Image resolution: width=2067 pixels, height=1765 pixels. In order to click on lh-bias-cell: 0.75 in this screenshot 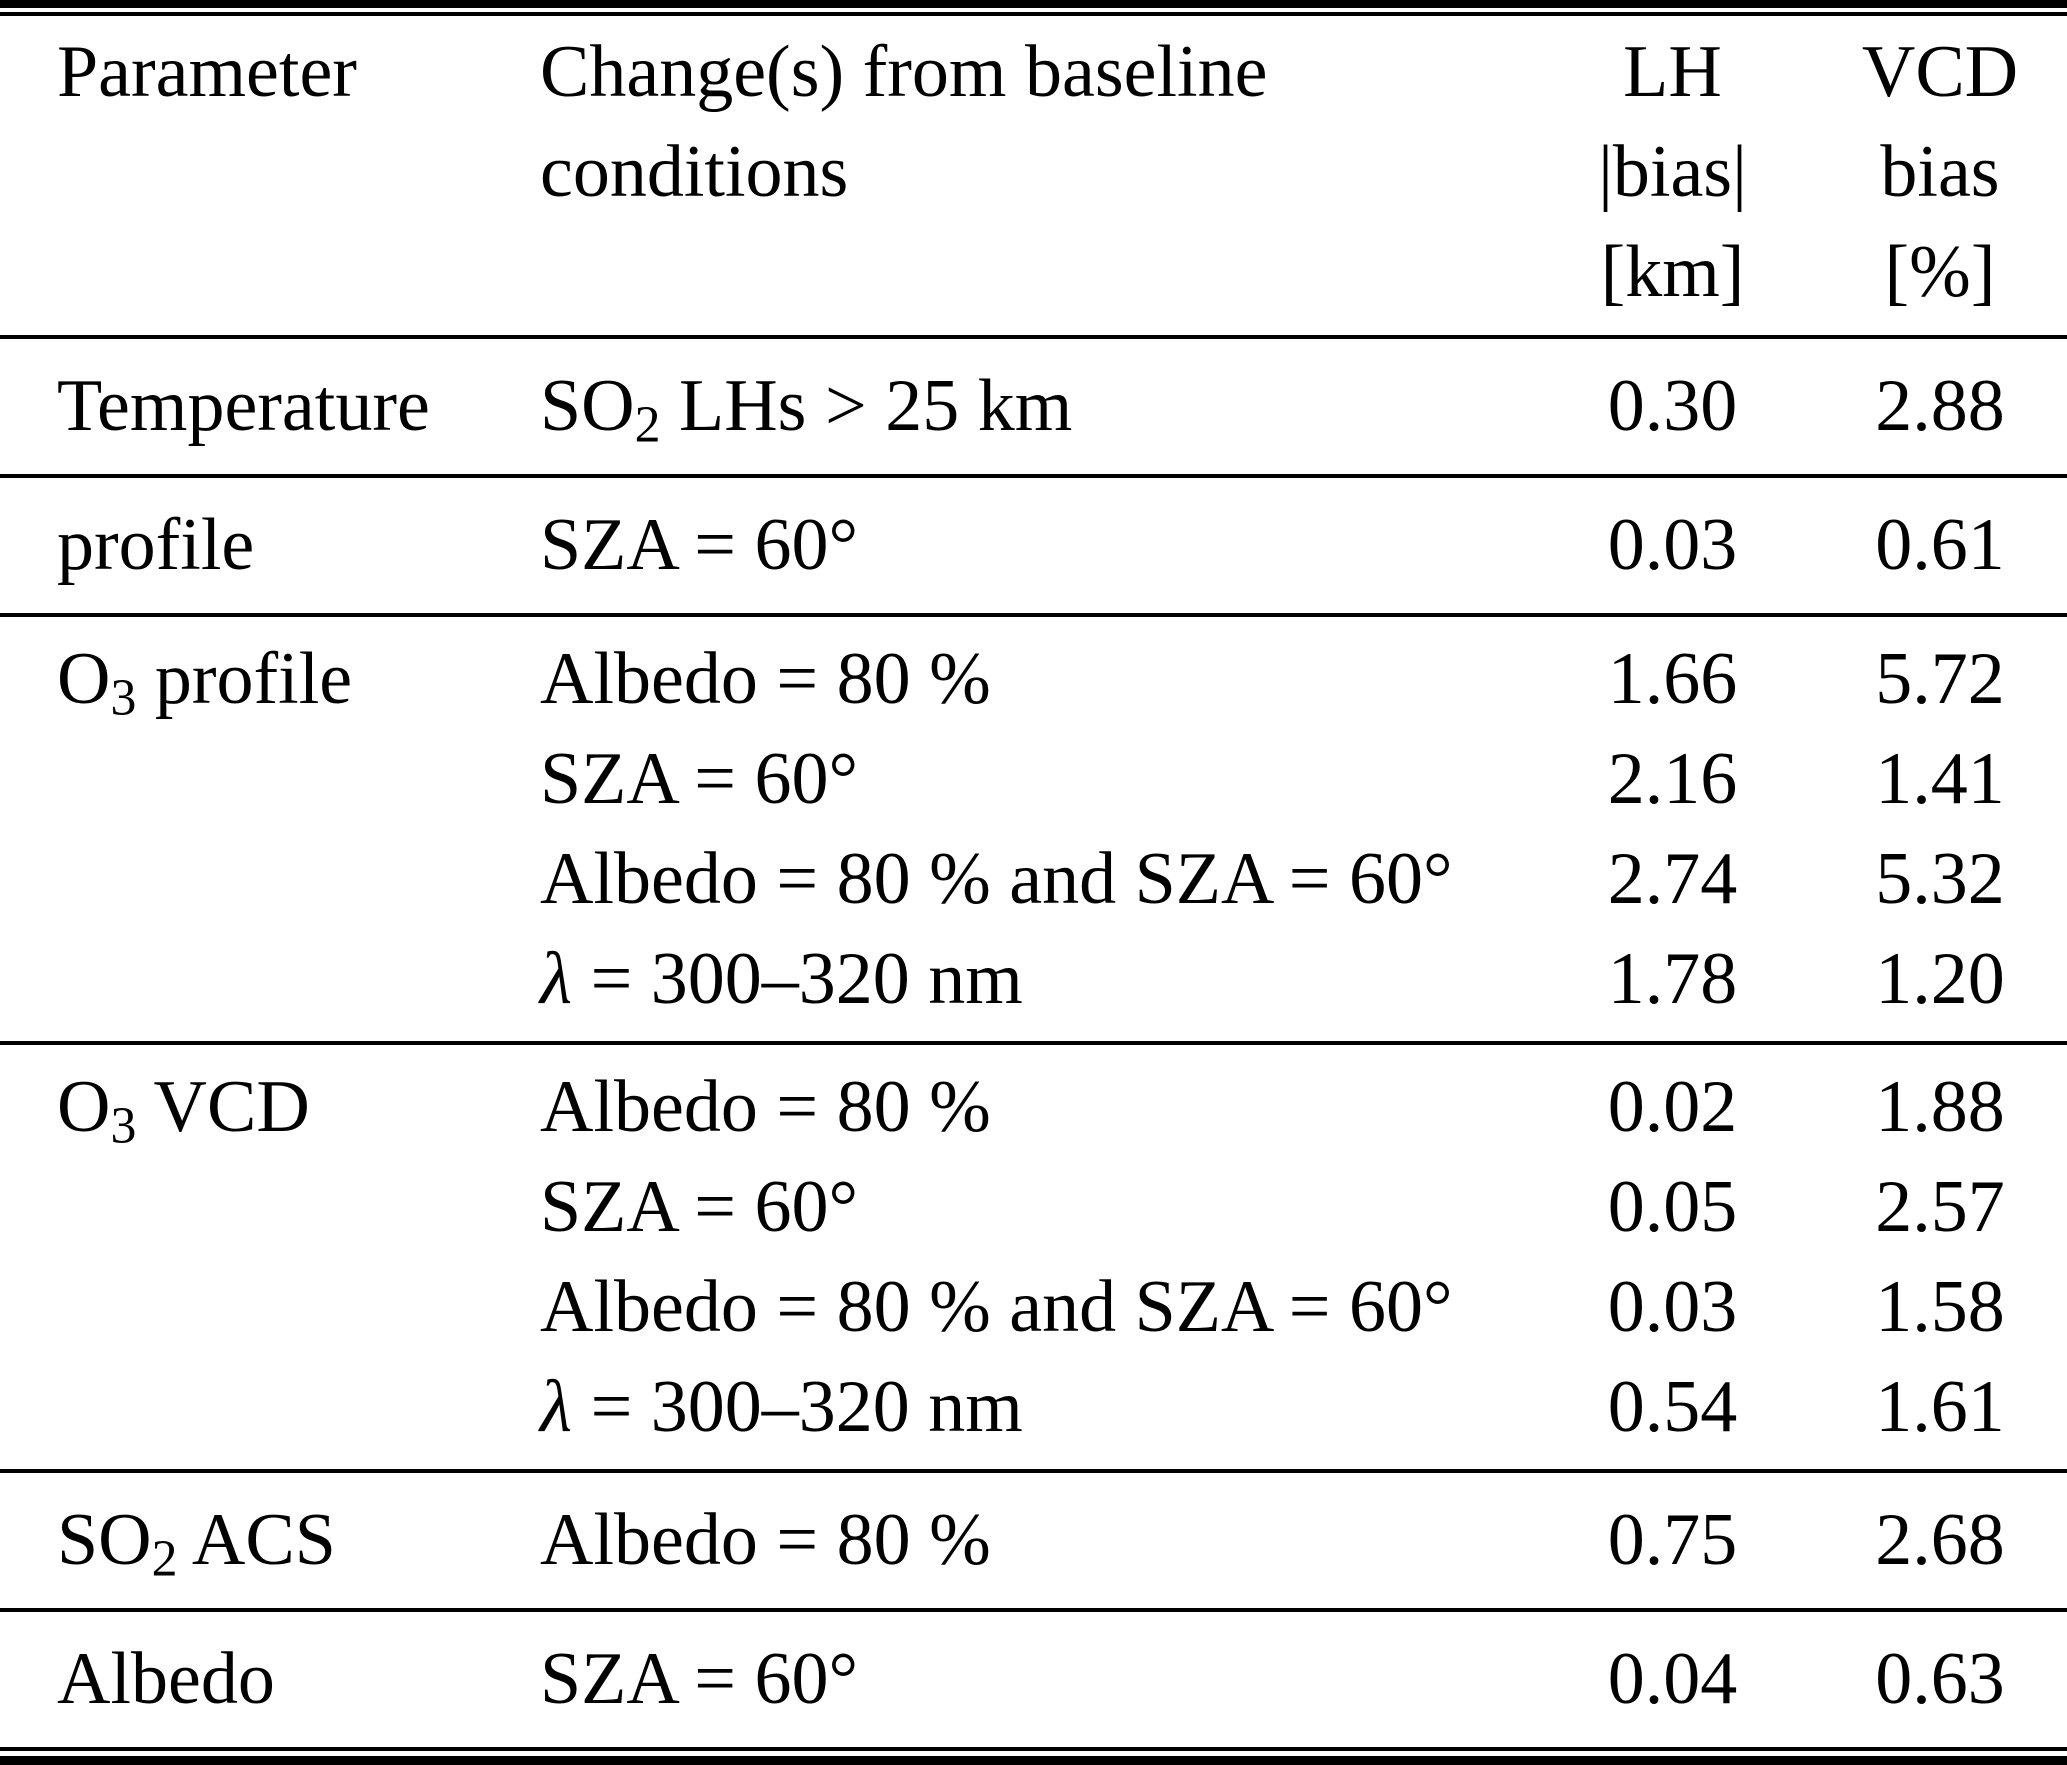, I will do `click(1672, 1540)`.